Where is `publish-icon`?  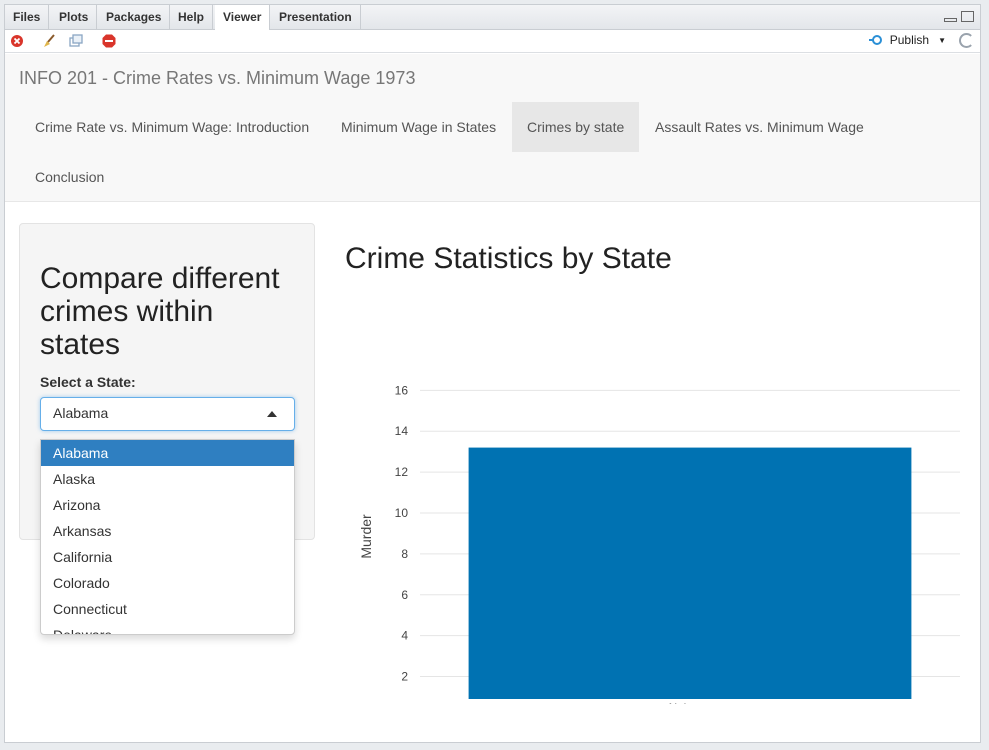
publish-icon is located at coordinates (875, 40).